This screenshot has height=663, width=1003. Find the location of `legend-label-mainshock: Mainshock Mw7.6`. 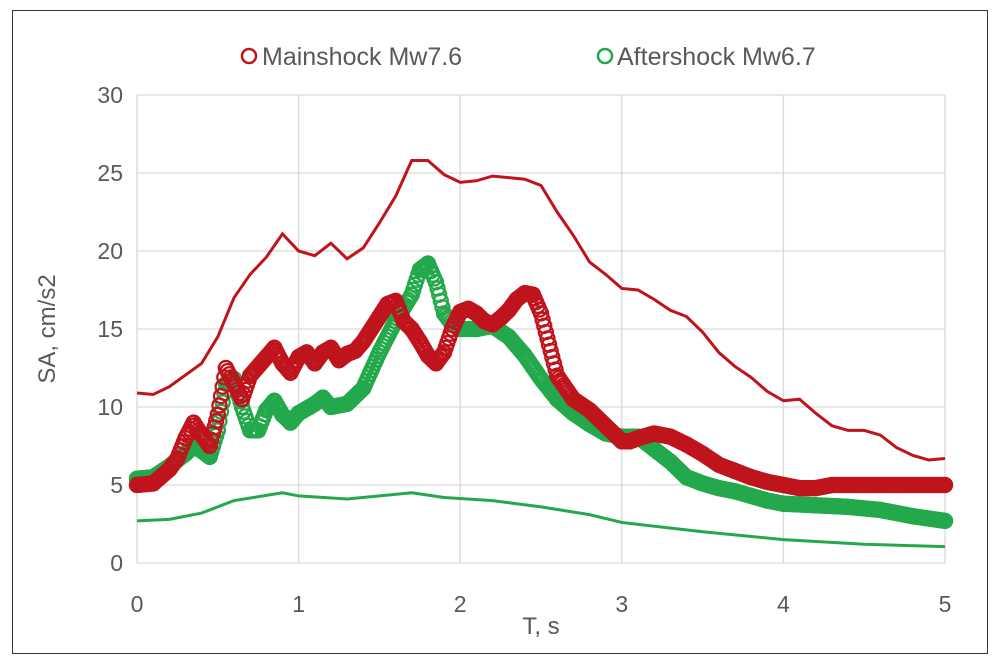

legend-label-mainshock: Mainshock Mw7.6 is located at coordinates (362, 57).